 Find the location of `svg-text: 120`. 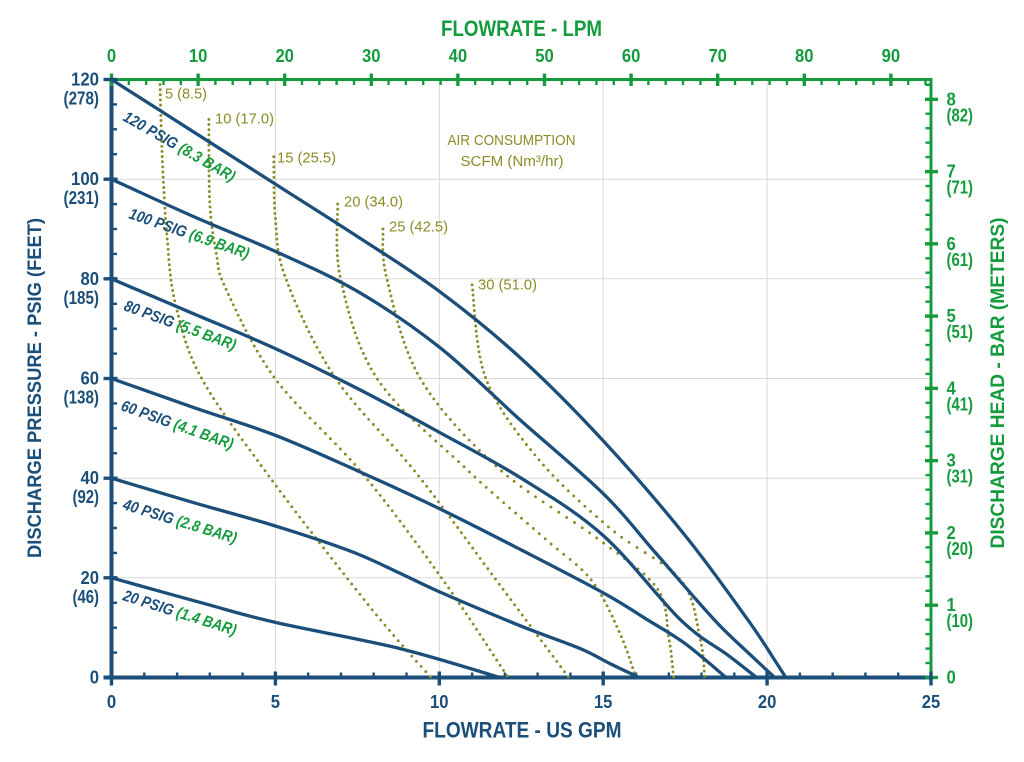

svg-text: 120 is located at coordinates (85, 80).